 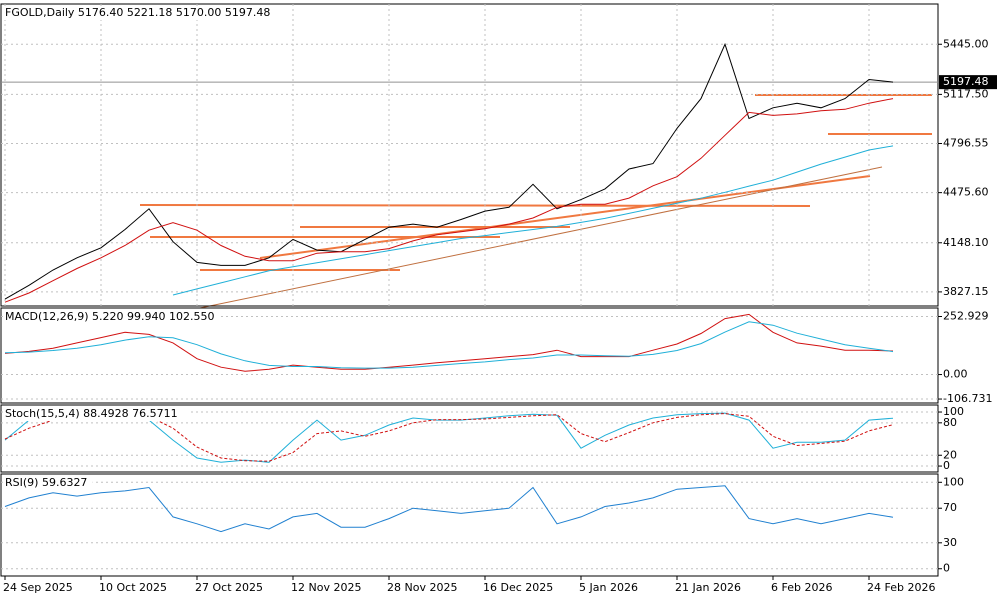 What do you see at coordinates (518, 587) in the screenshot?
I see `x-tick-label: 16 Dec 2025` at bounding box center [518, 587].